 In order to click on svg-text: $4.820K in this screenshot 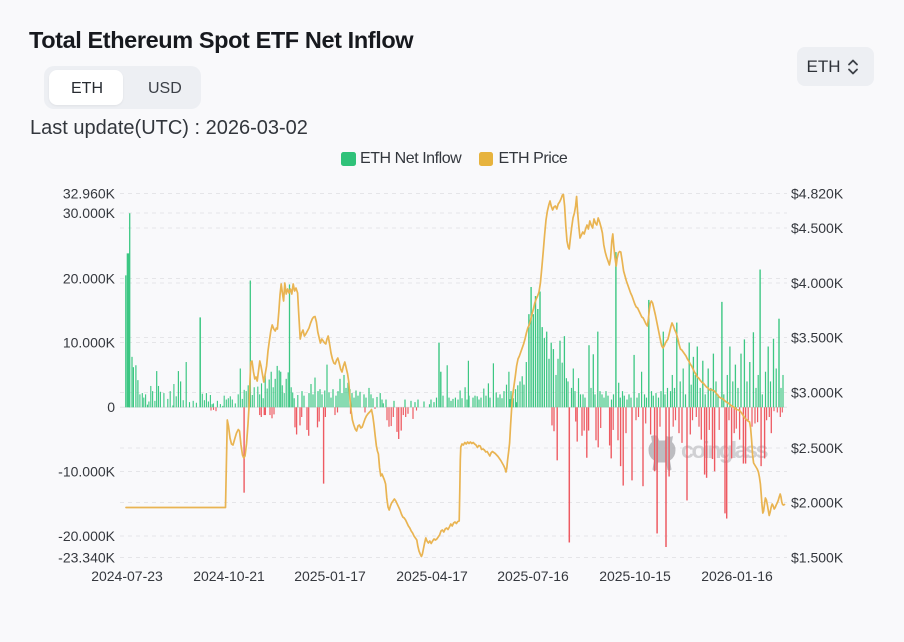, I will do `click(817, 194)`.